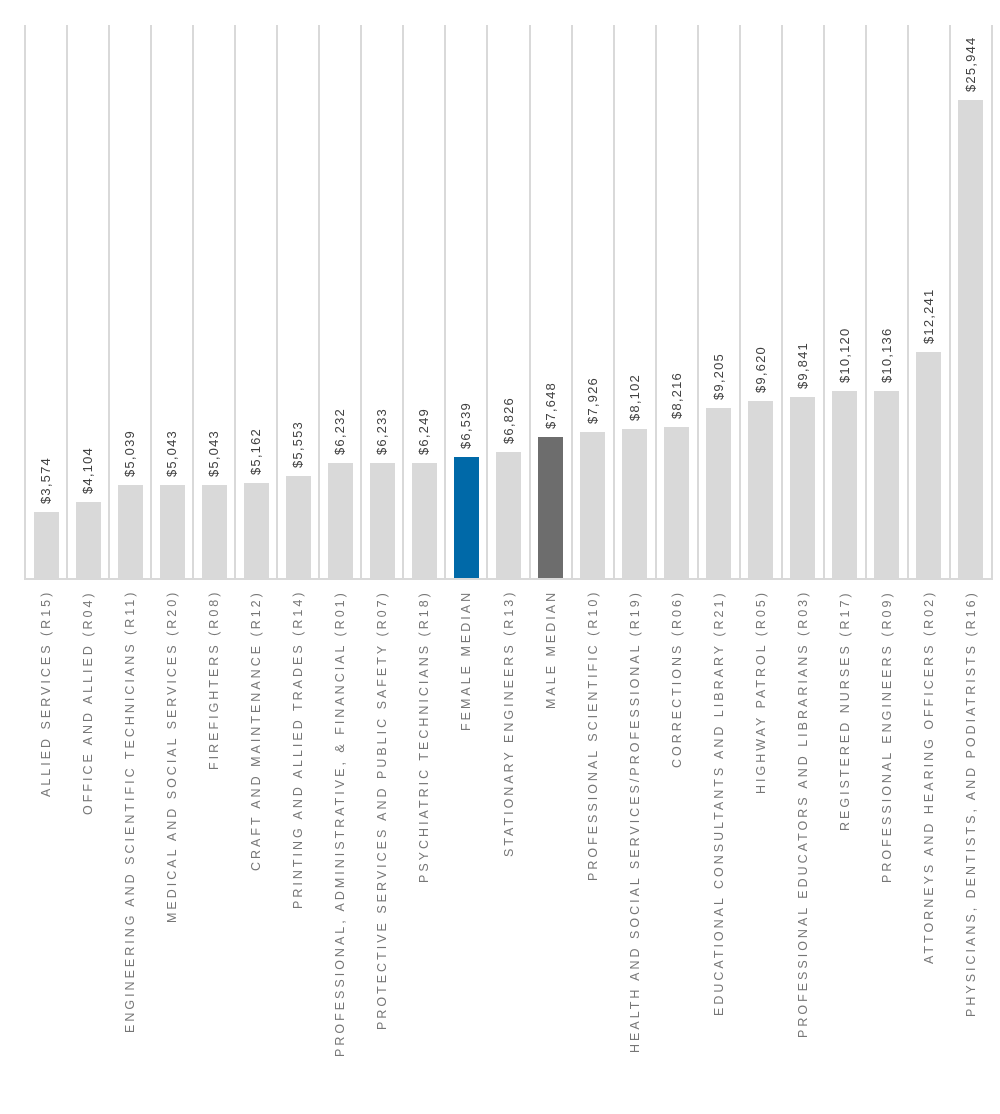 This screenshot has width=1000, height=1114. I want to click on value-label: $6,249, so click(424, 431).